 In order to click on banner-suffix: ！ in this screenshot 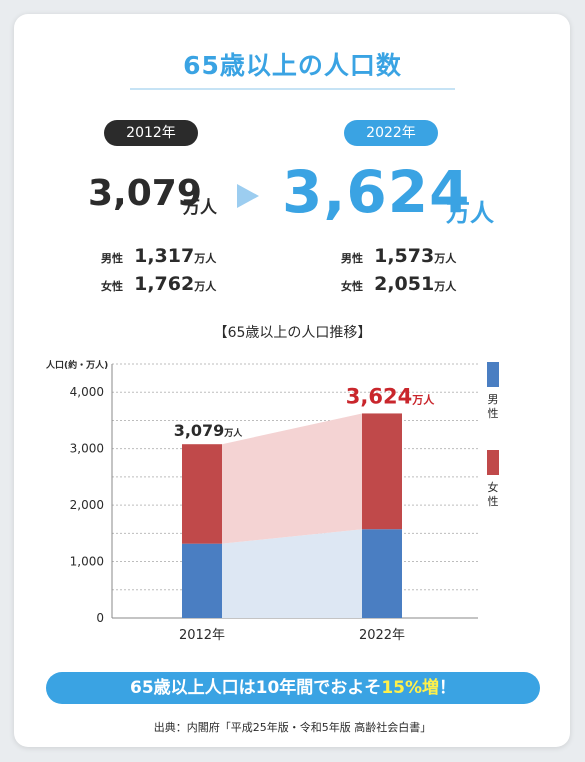, I will do `click(448, 688)`.